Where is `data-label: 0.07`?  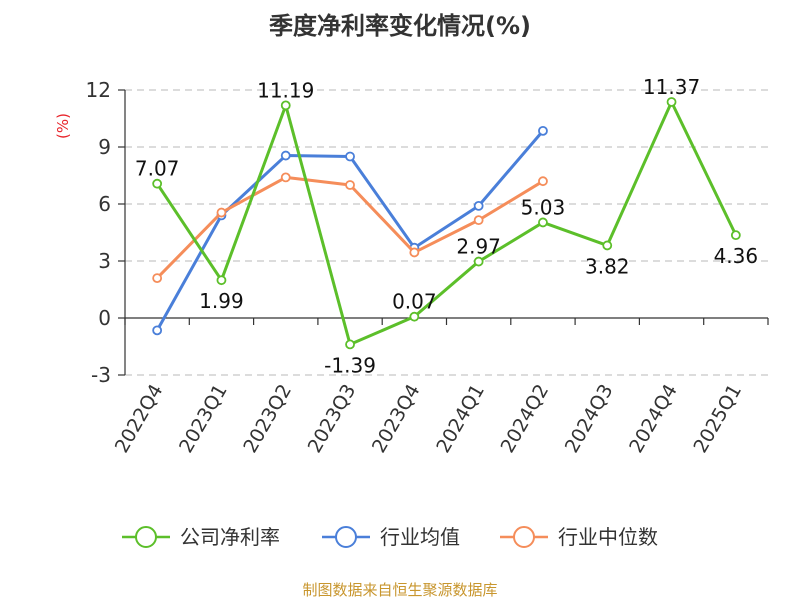
data-label: 0.07 is located at coordinates (414, 302).